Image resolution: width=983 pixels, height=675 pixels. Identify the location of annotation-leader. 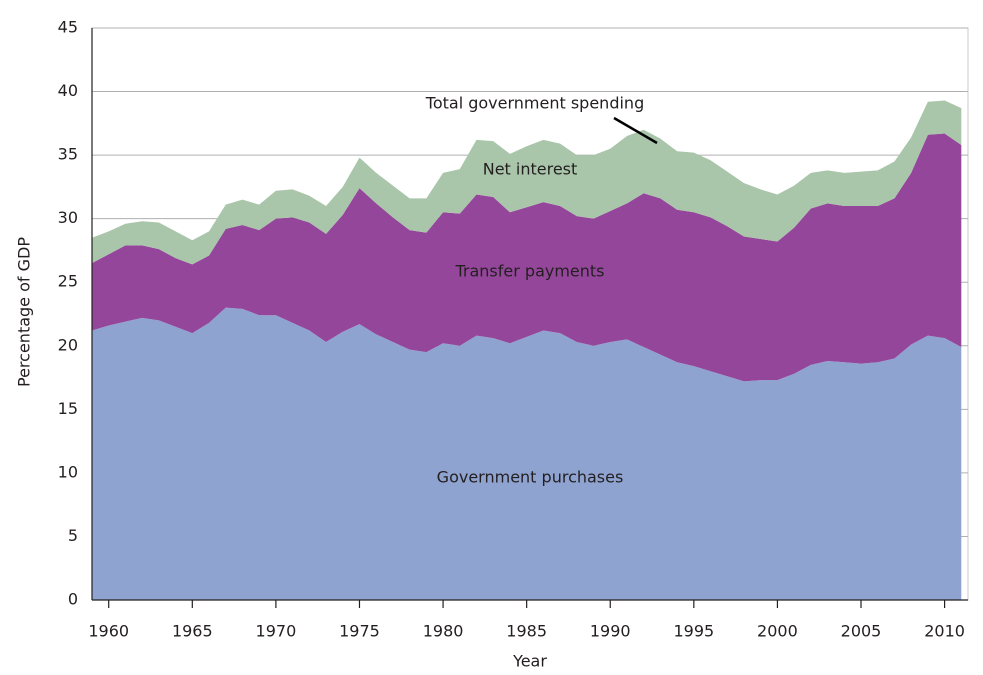
(635, 130).